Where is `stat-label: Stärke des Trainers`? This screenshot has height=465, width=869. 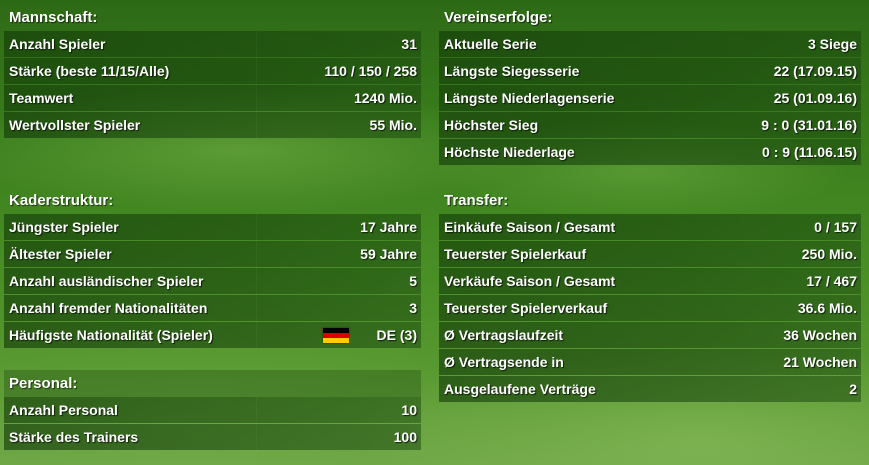
stat-label: Stärke des Trainers is located at coordinates (74, 437).